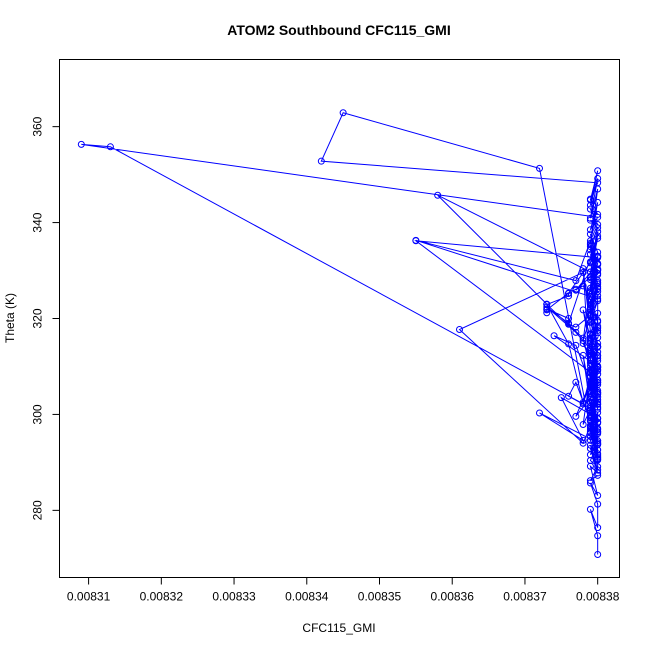  I want to click on y-tick-label: 280, so click(38, 510).